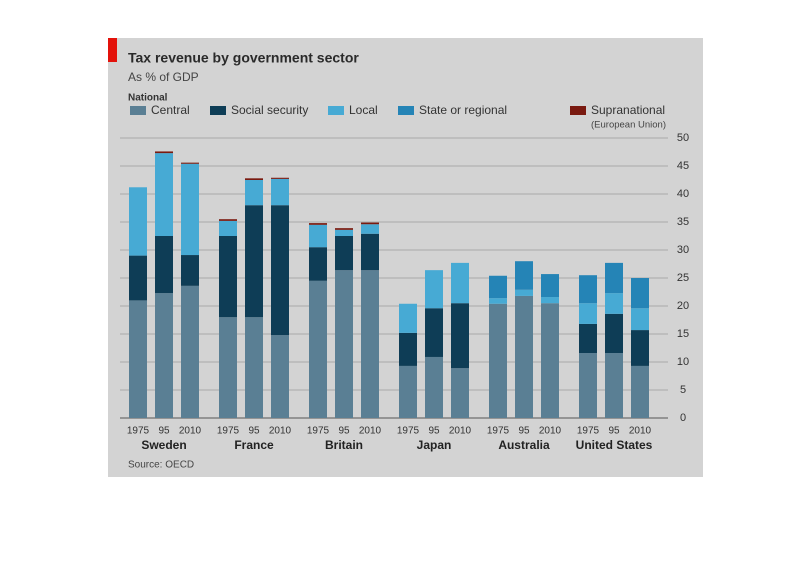  Describe the element at coordinates (243, 58) in the screenshot. I see `chart-title: Tax revenue by government sector` at that location.